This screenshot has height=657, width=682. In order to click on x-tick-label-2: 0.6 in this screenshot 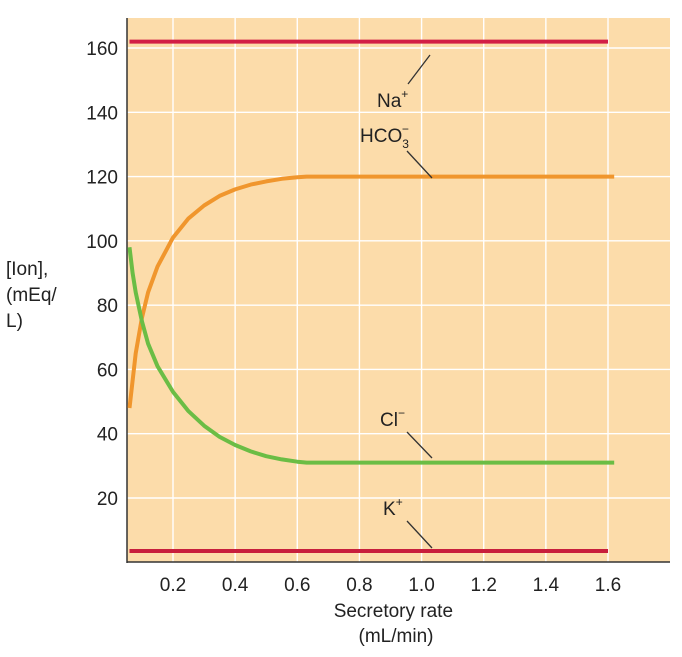, I will do `click(297, 585)`.